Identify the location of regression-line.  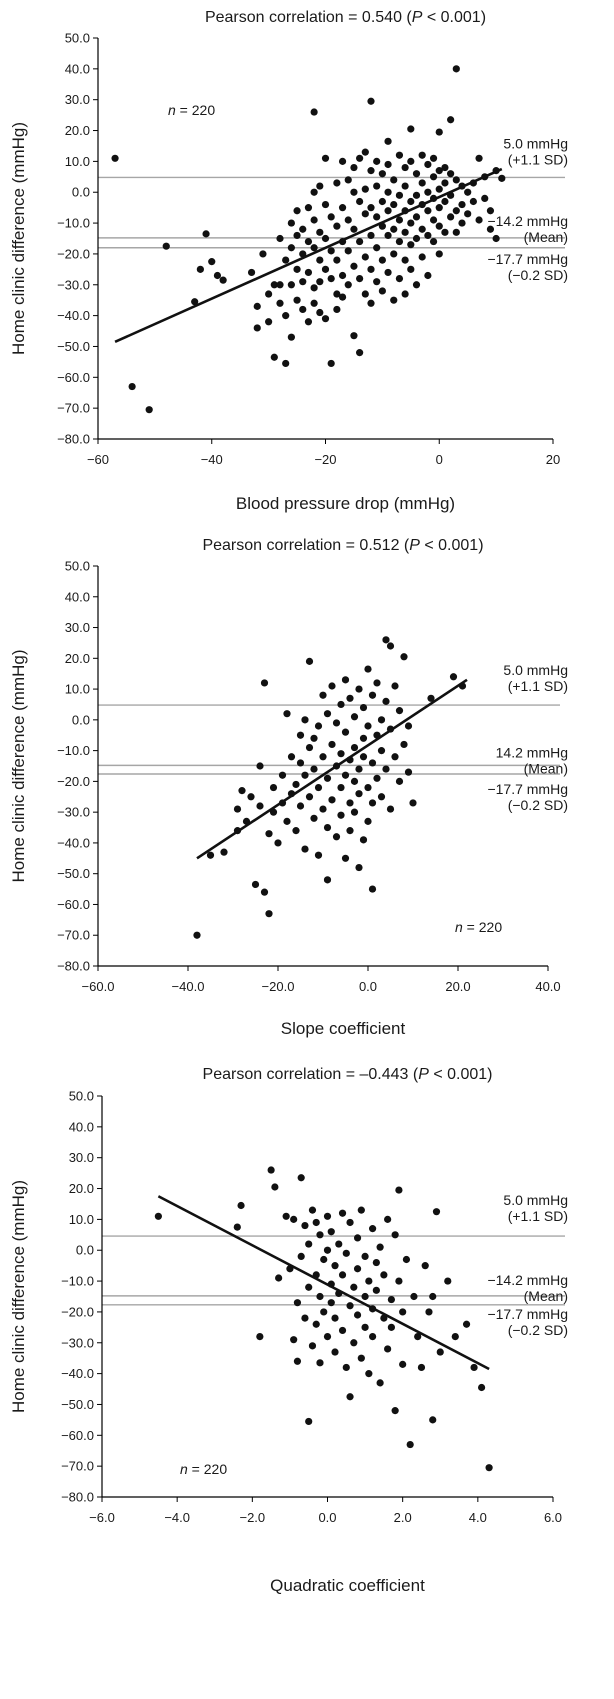
(323, 1283).